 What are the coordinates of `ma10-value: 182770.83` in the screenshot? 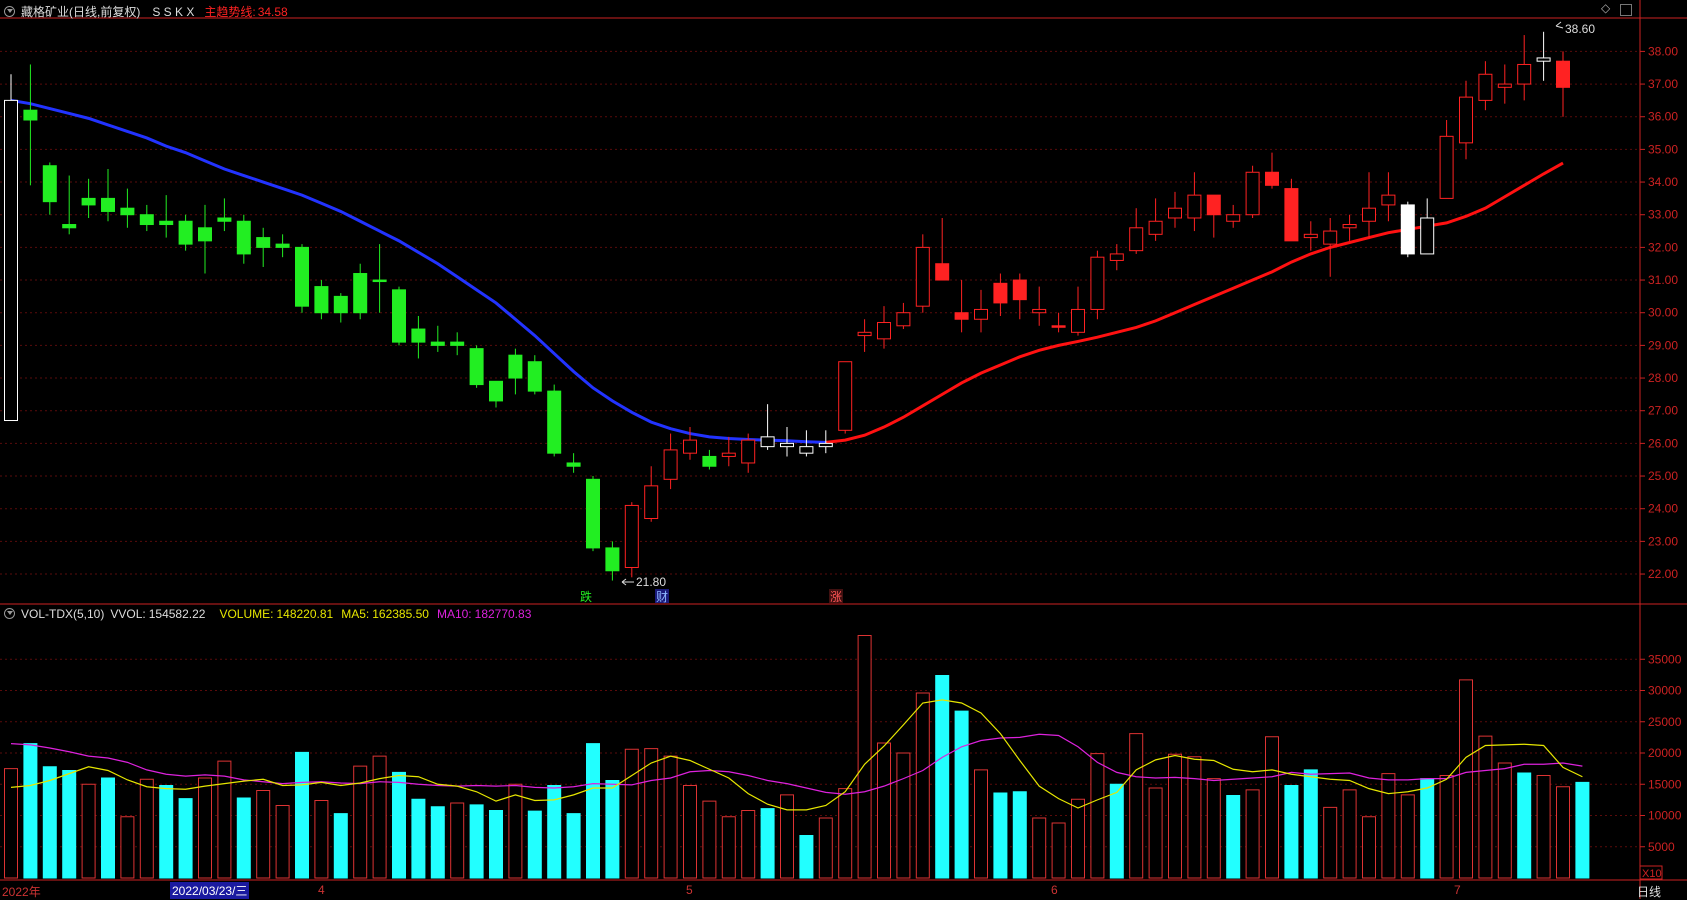 It's located at (503, 614).